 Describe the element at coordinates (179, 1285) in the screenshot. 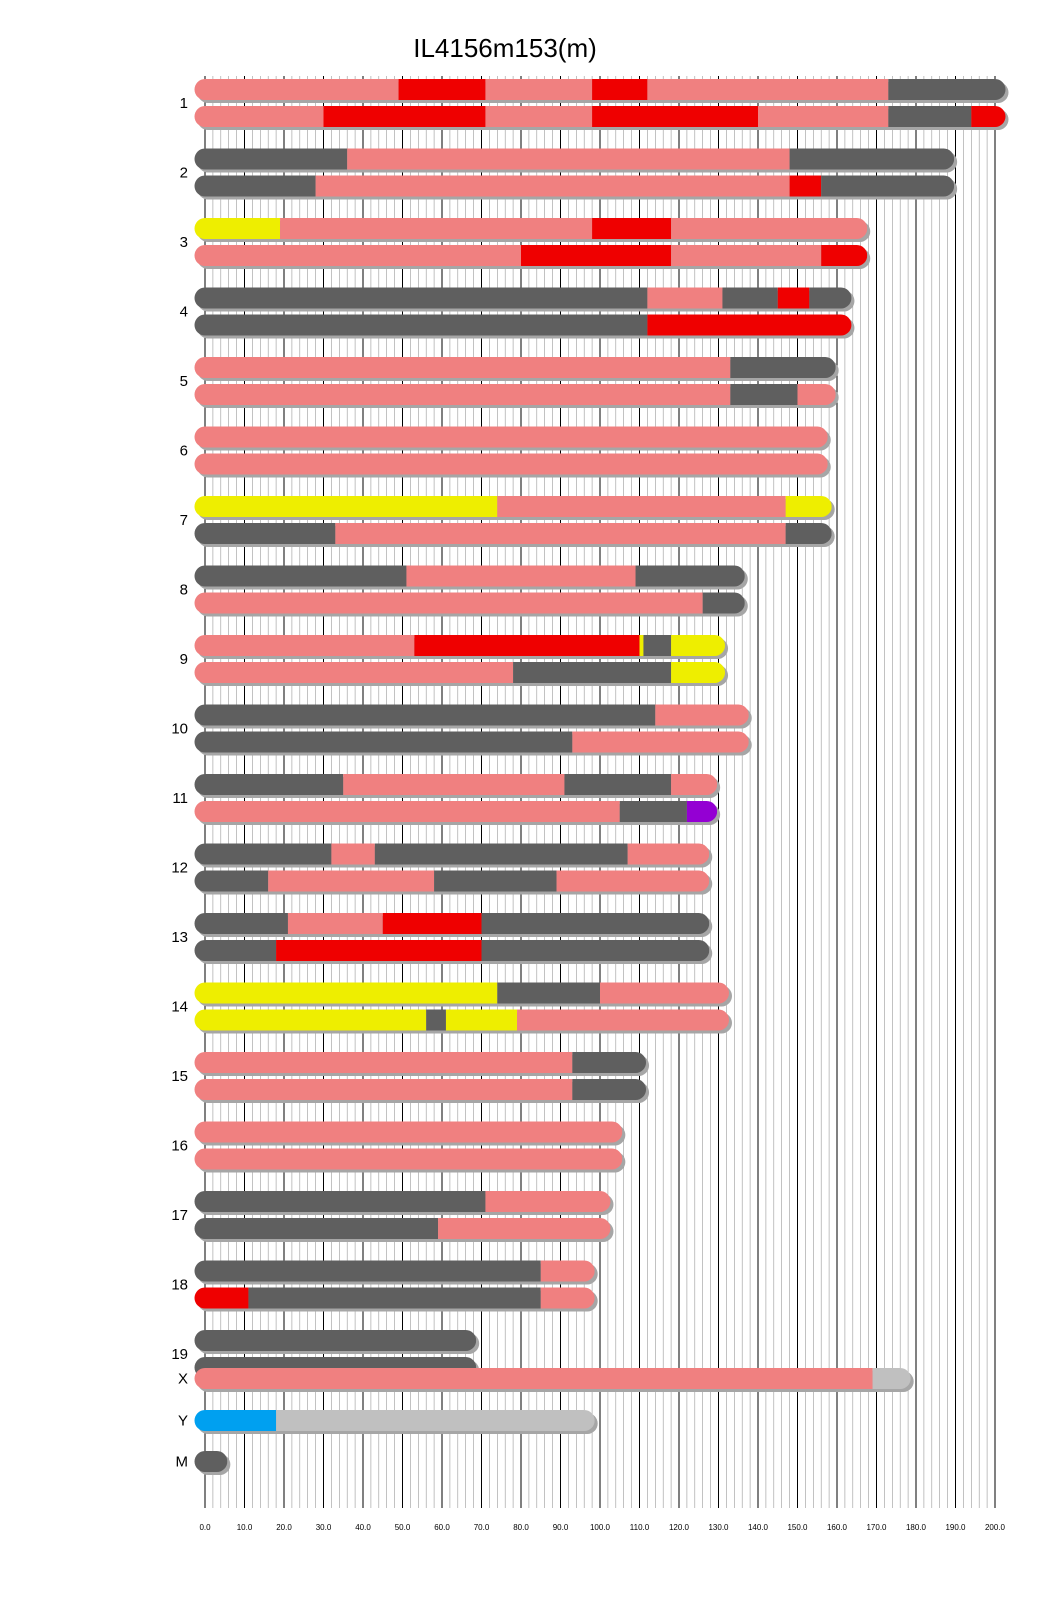

I see `chromosome-label: 18` at that location.